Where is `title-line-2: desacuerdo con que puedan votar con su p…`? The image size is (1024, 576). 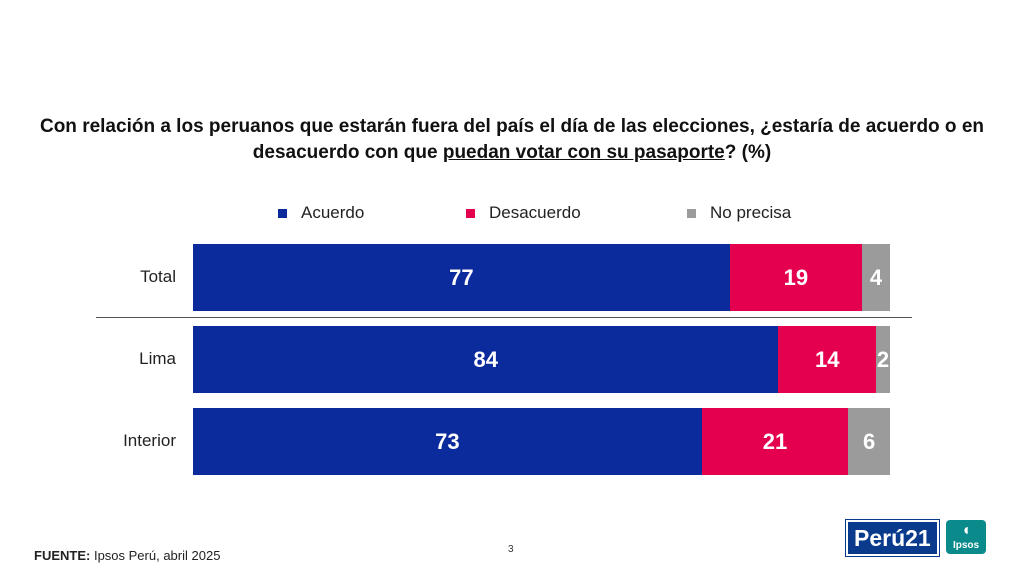 title-line-2: desacuerdo con que puedan votar con su p… is located at coordinates (512, 153).